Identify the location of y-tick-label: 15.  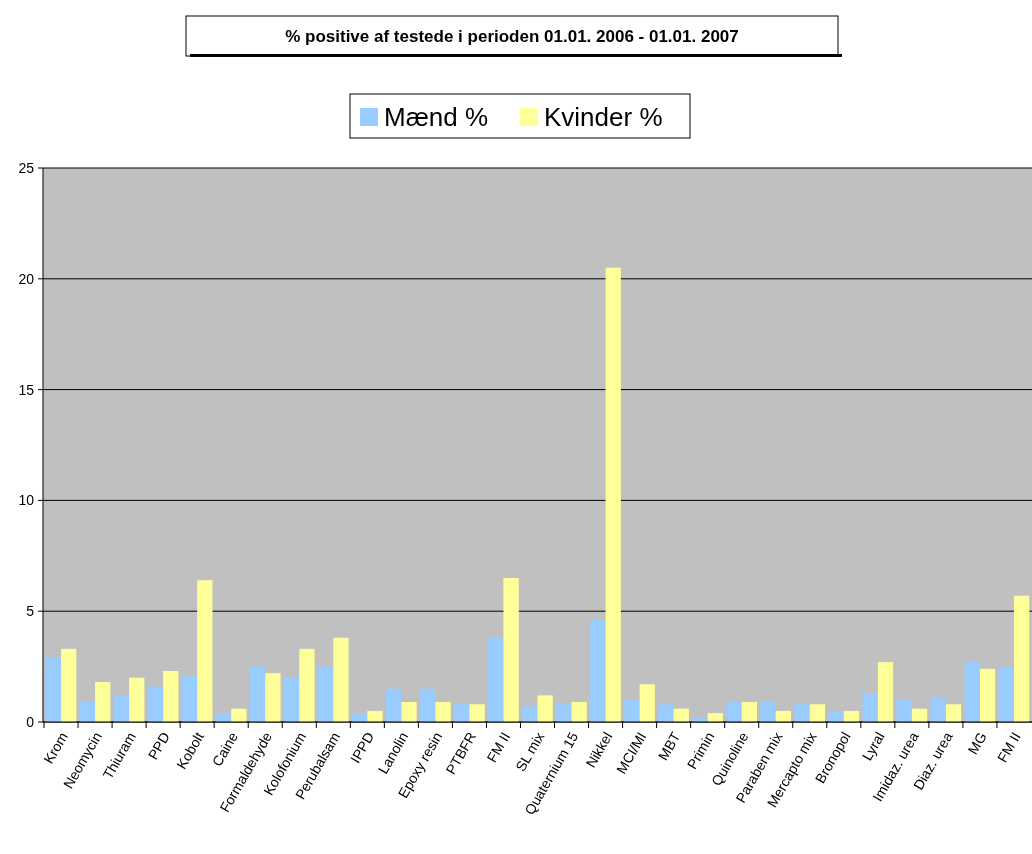
(26, 389).